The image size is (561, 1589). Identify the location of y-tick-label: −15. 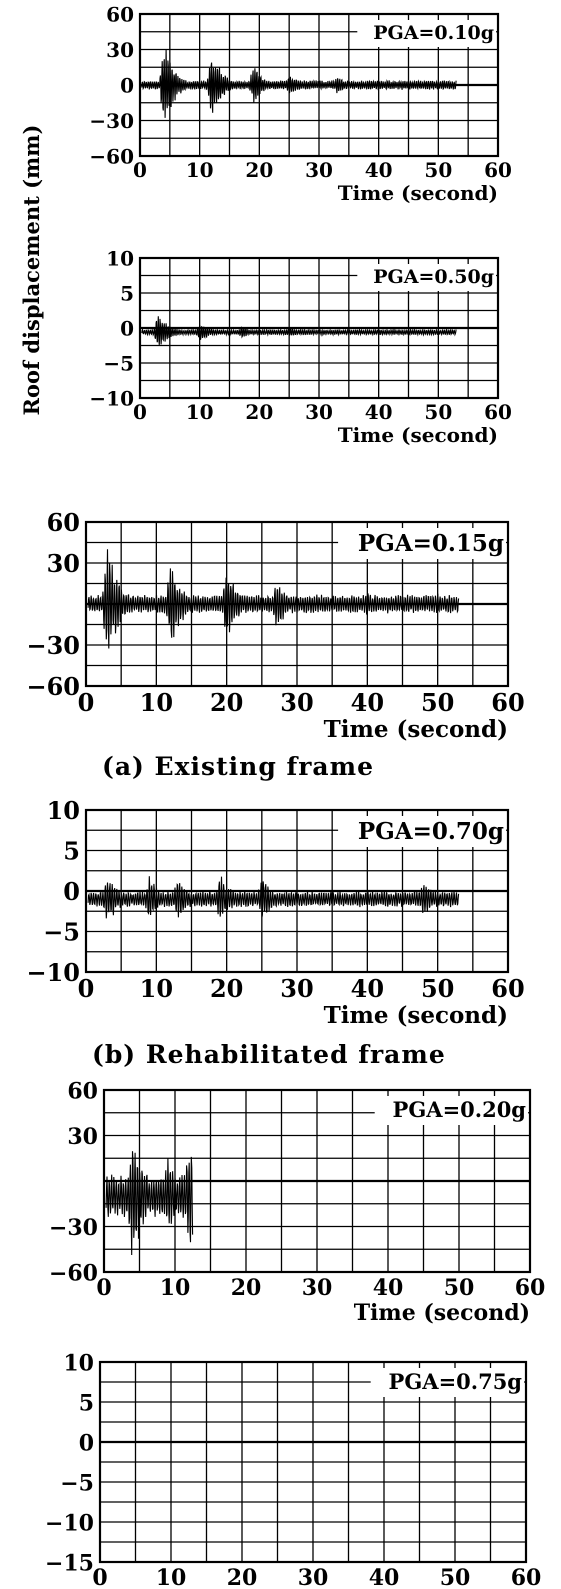
(69, 1563).